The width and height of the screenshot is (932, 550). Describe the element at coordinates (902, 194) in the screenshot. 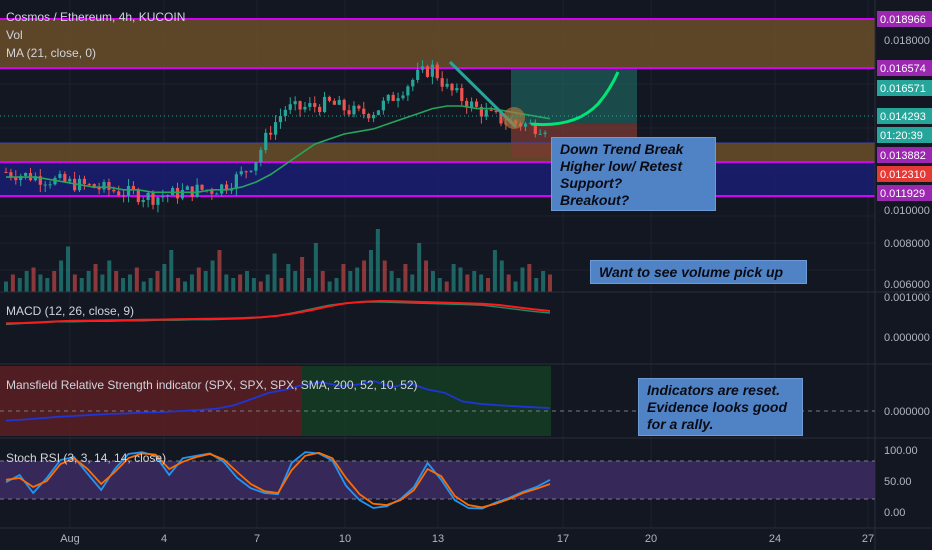

I see `price-tag-label: 0.011929` at that location.